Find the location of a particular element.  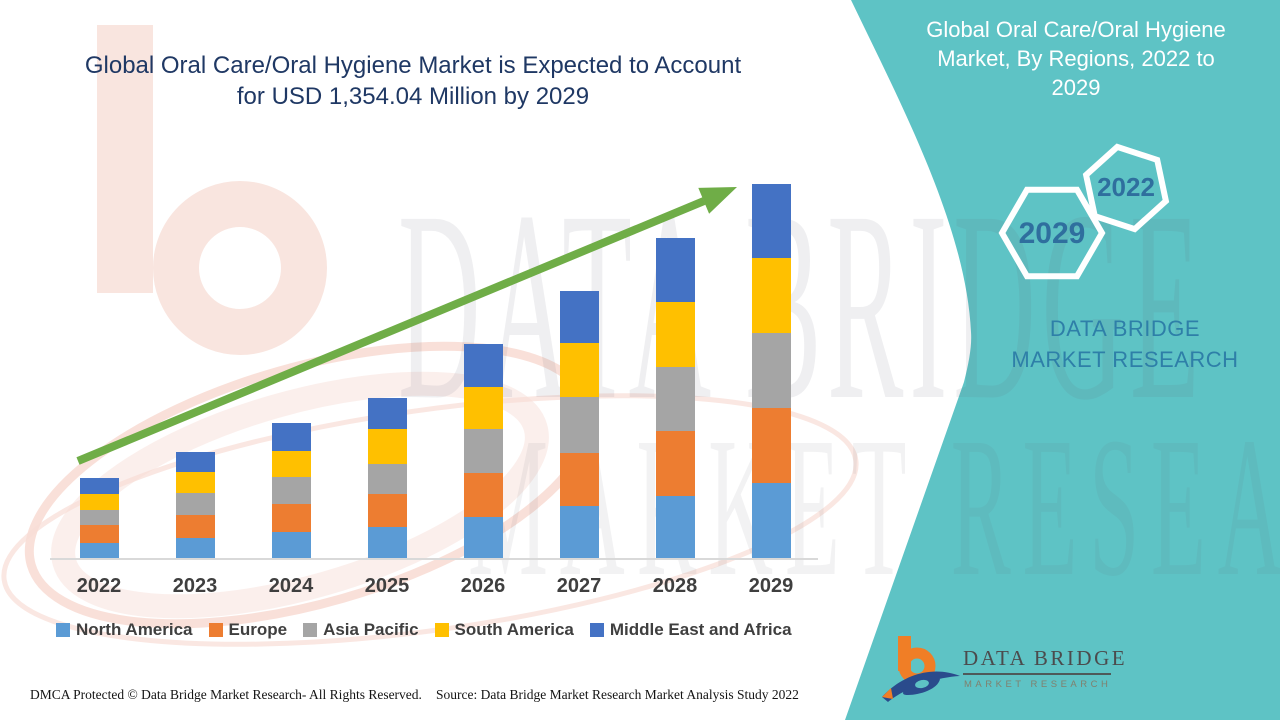

bar-segment-2024-asia-pacific is located at coordinates (291, 490).